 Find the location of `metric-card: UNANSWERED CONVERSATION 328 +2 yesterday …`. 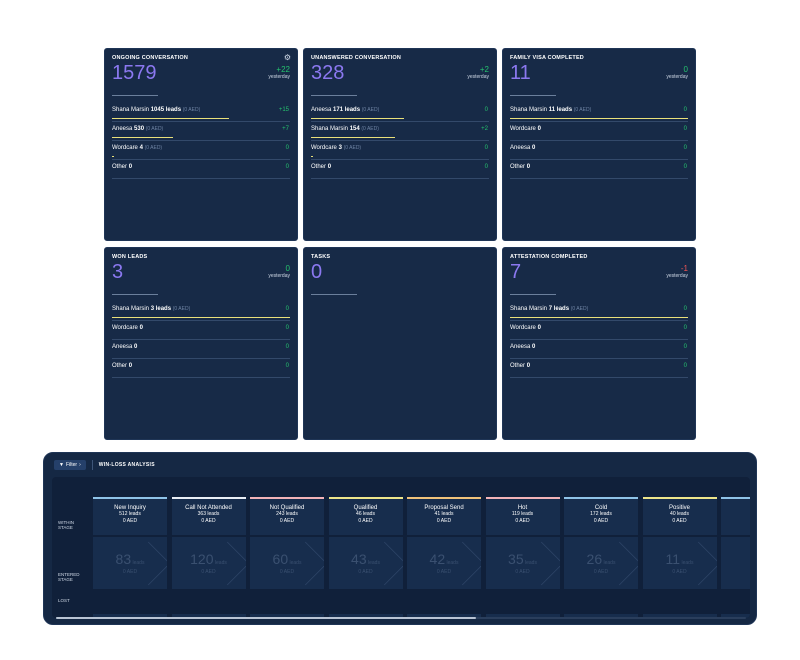

metric-card: UNANSWERED CONVERSATION 328 +2 yesterday … is located at coordinates (400, 144).